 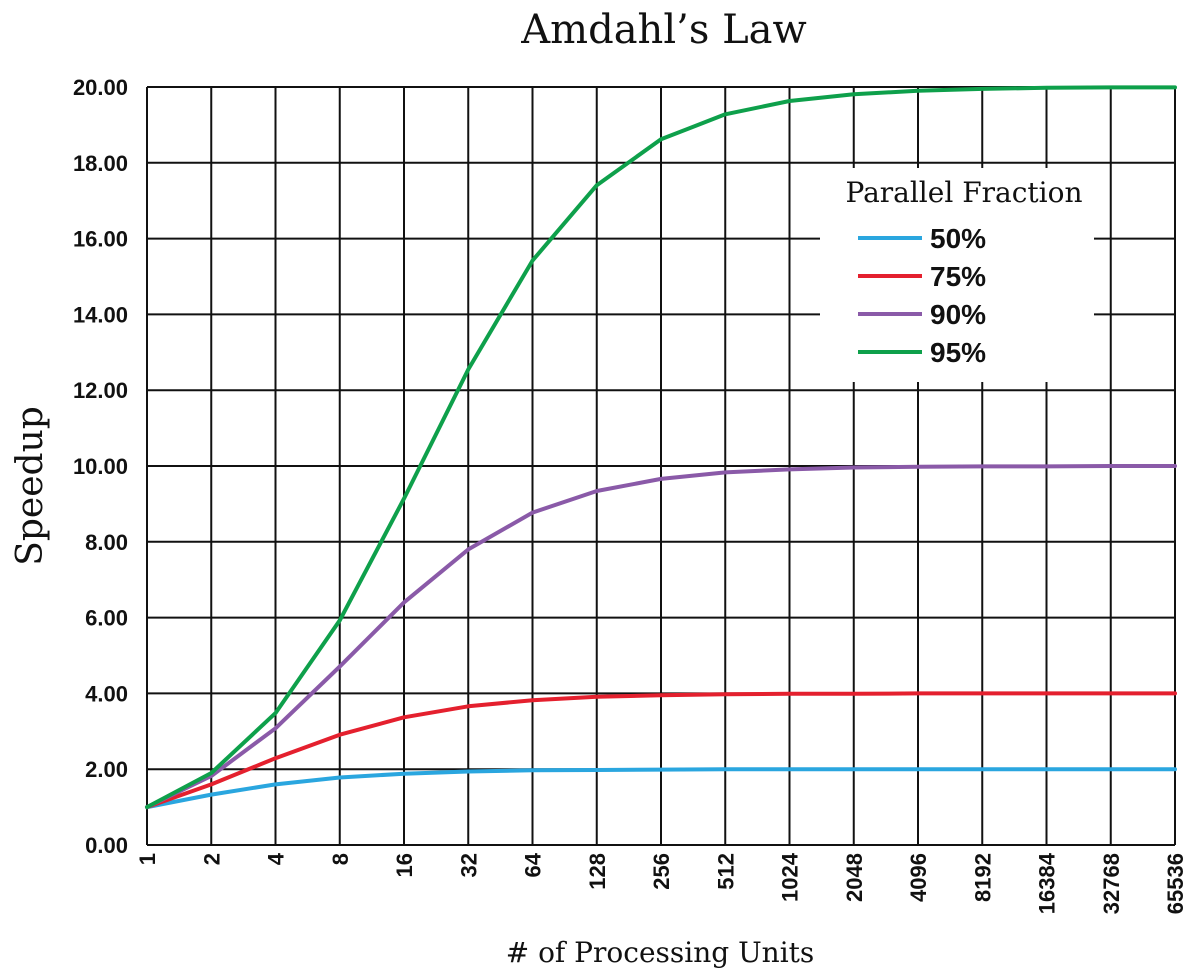 What do you see at coordinates (1111, 883) in the screenshot?
I see `x-tick-label: 32768` at bounding box center [1111, 883].